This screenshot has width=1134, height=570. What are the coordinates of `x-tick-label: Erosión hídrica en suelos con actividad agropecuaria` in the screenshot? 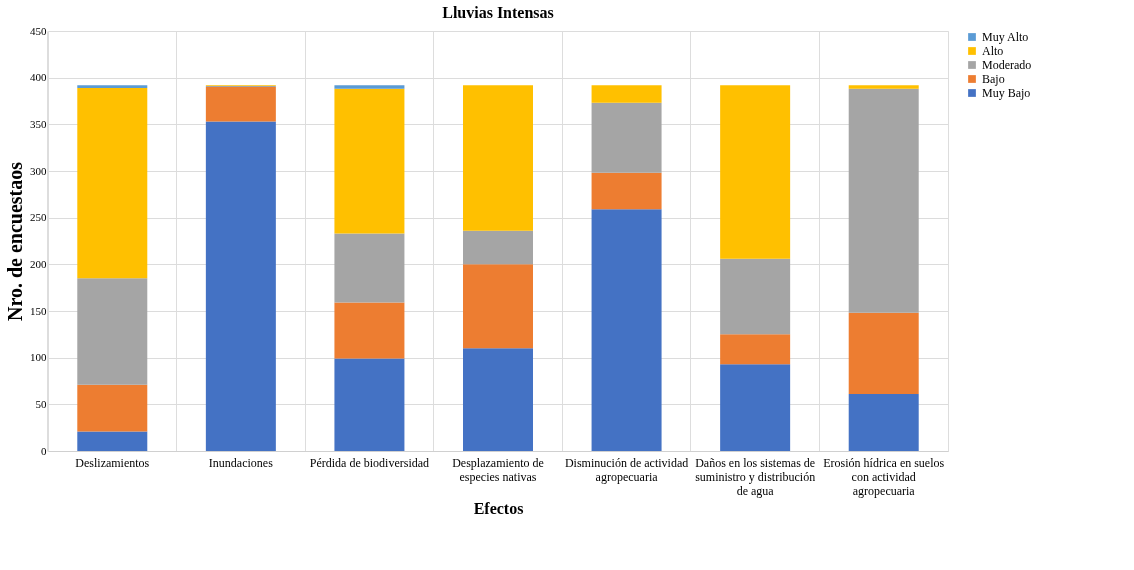 It's located at (884, 476).